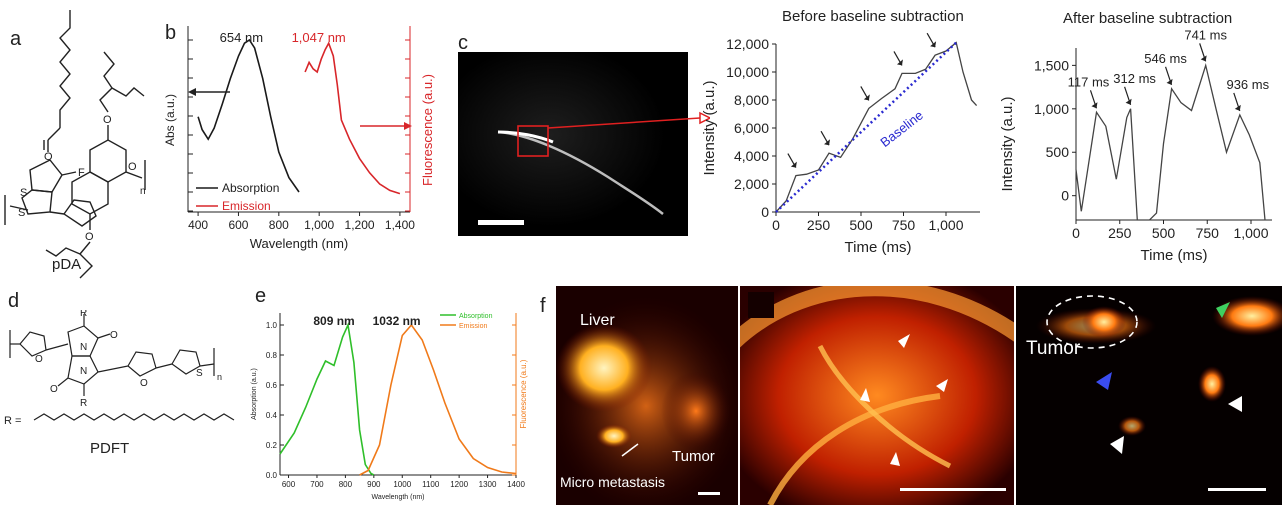  Describe the element at coordinates (427, 130) in the screenshot. I see `y-axis-label-right: Fluorescence (a.u.)` at that location.